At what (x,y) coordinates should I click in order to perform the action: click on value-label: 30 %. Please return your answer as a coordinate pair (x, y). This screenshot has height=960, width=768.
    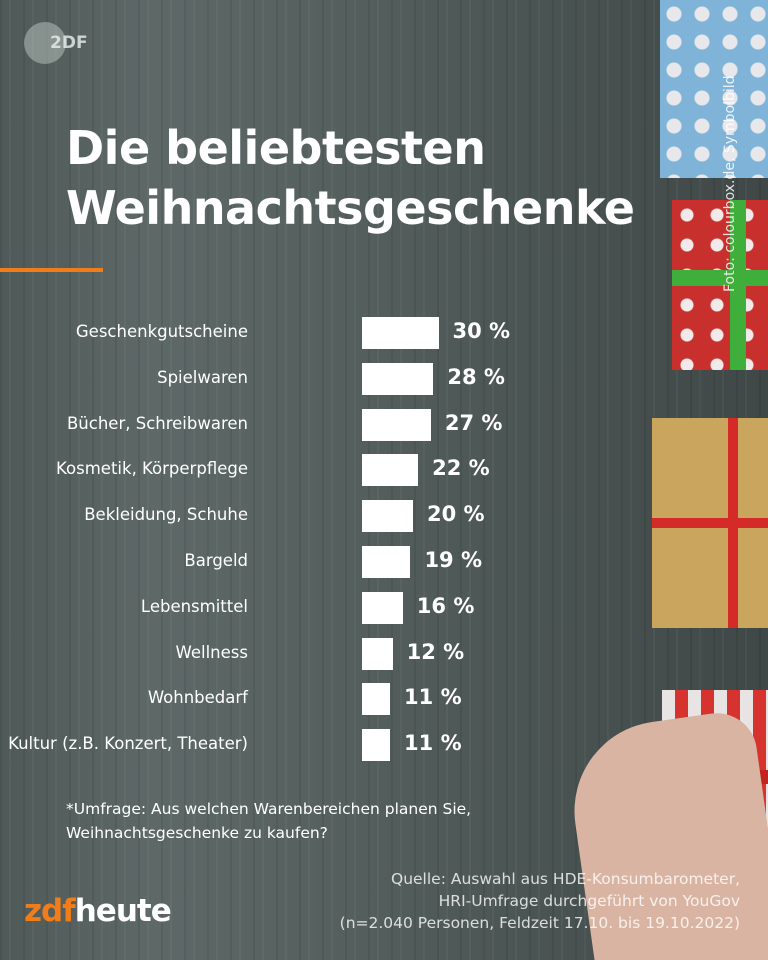
    Looking at the image, I should click on (481, 331).